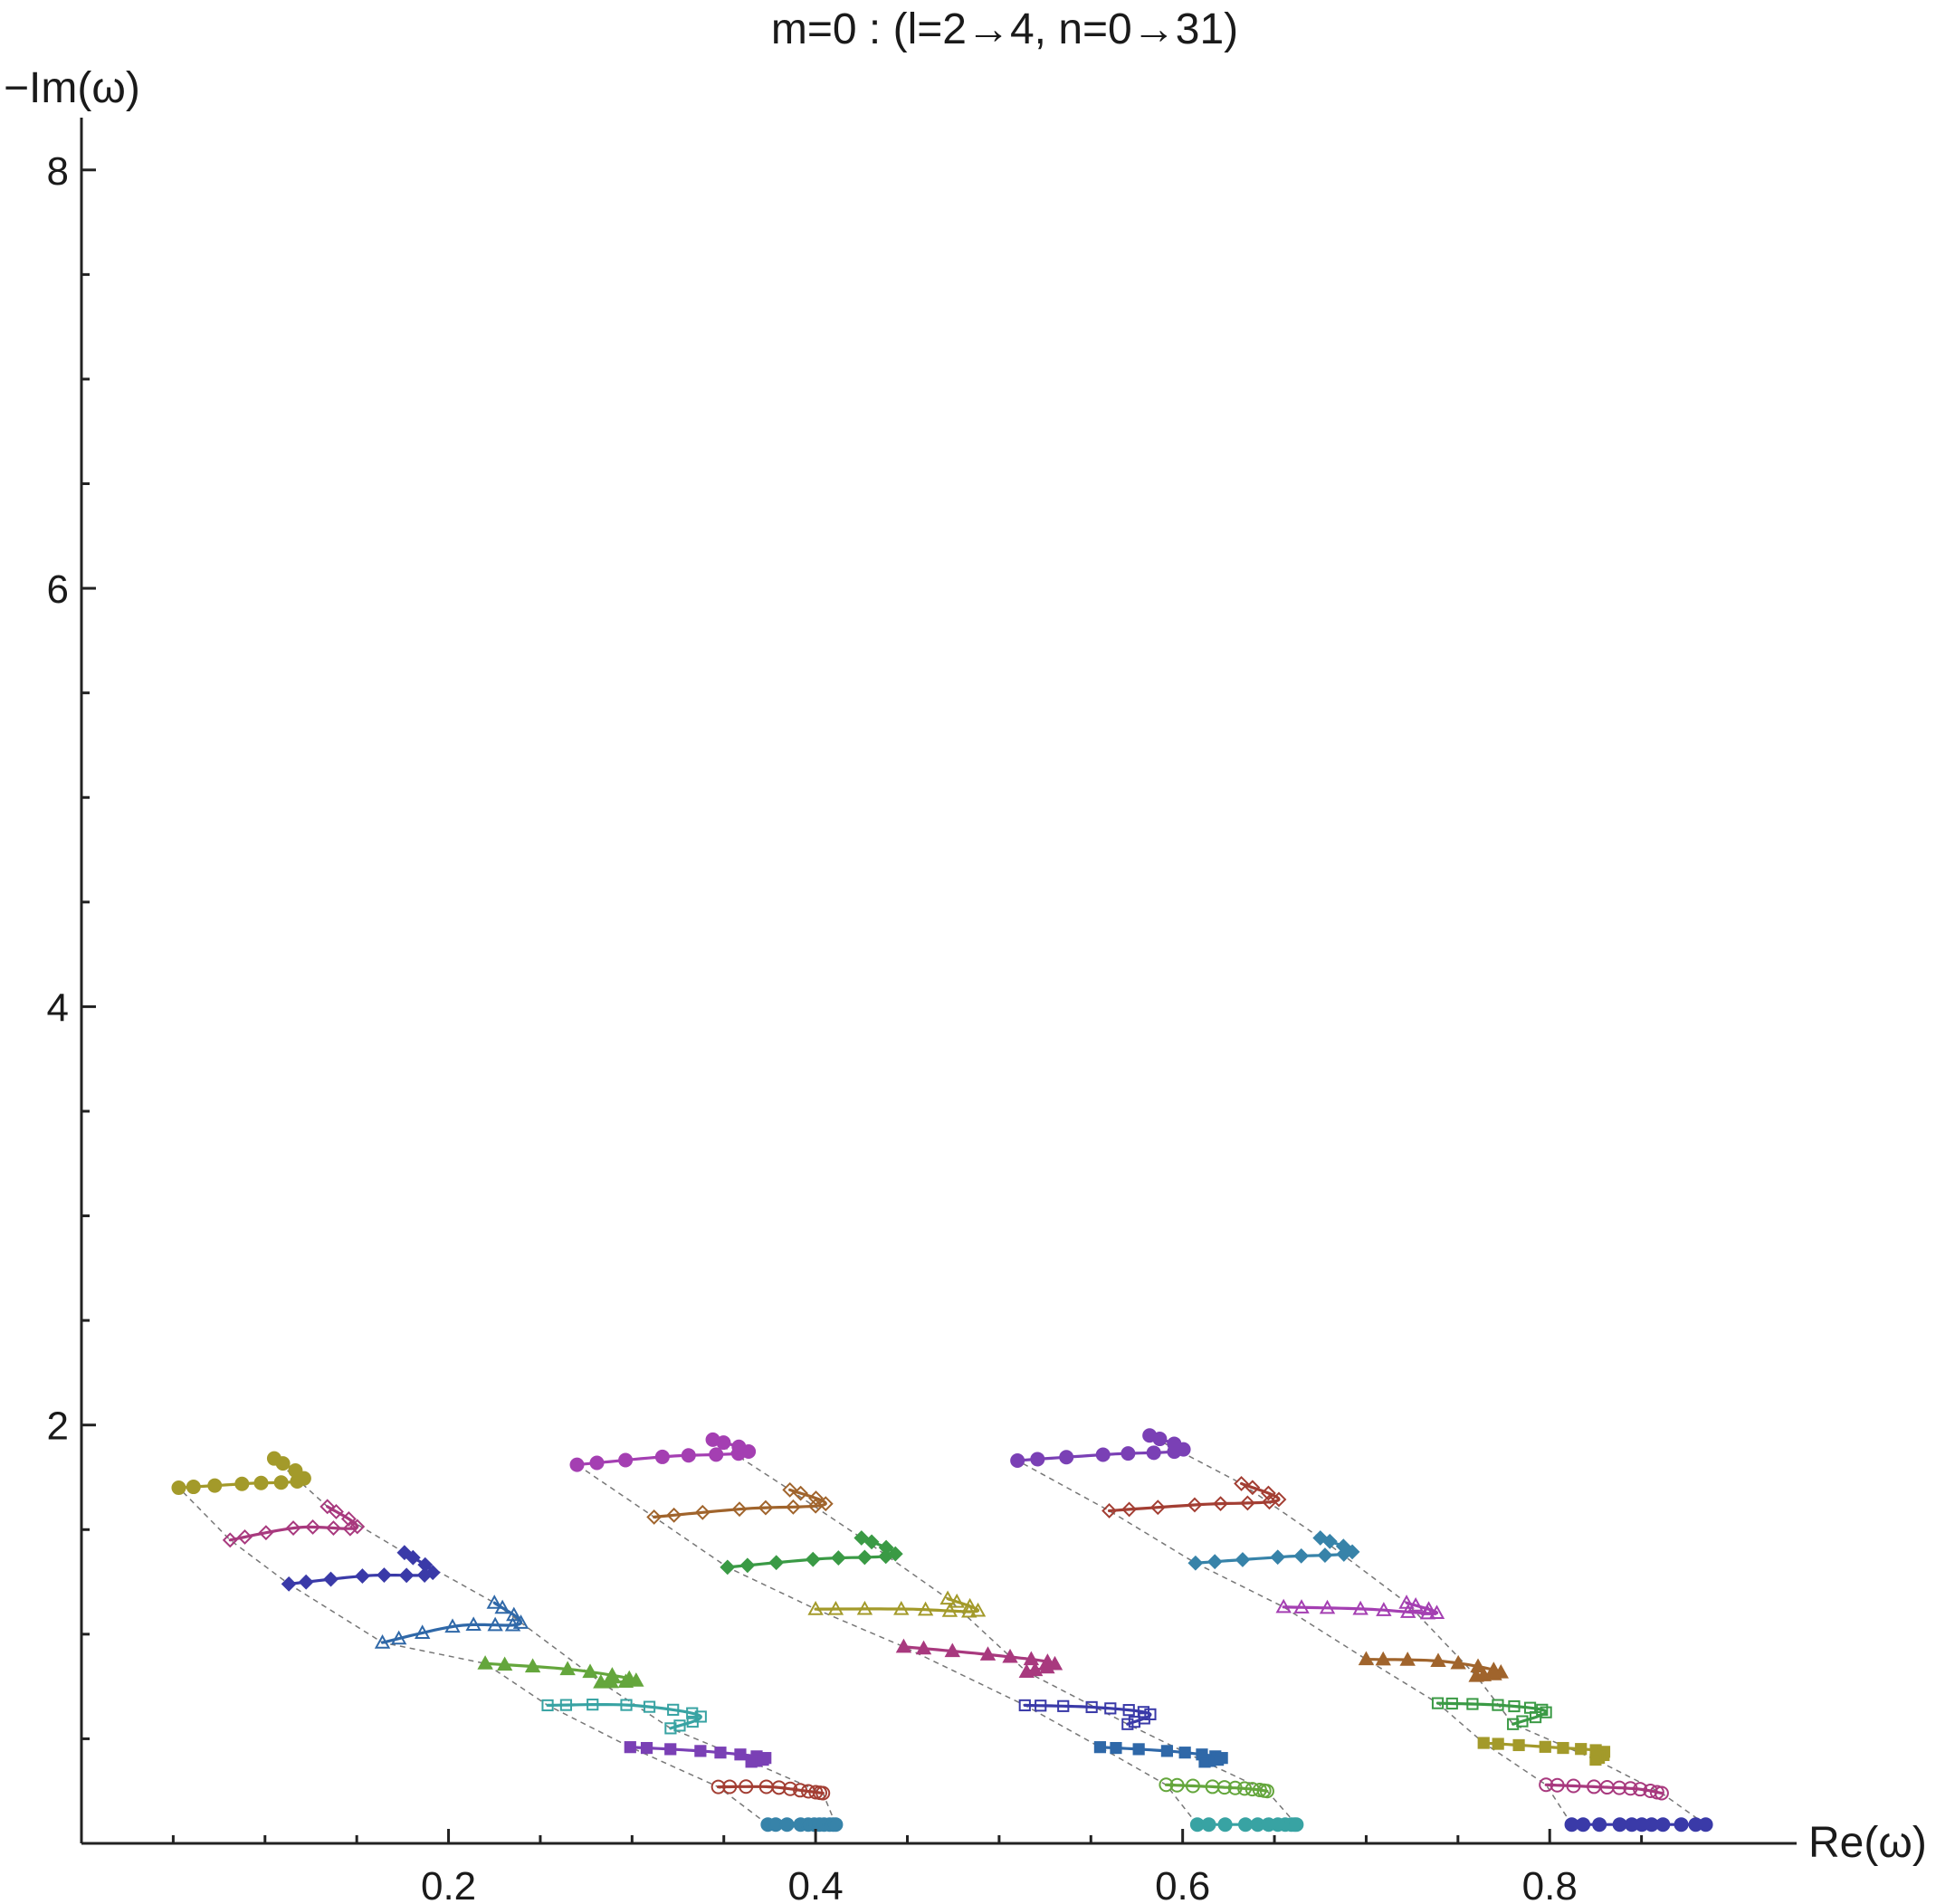 The image size is (1955, 1904). What do you see at coordinates (624, 1717) in the screenshot?
I see `series-l2-n3` at bounding box center [624, 1717].